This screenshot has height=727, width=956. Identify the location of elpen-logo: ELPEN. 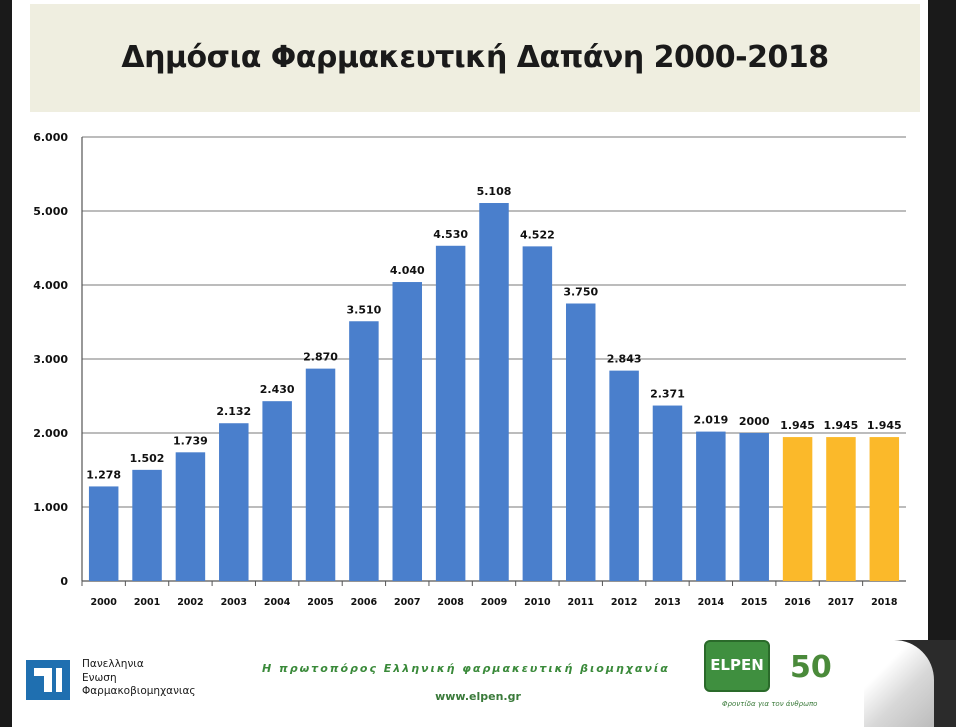
(737, 666).